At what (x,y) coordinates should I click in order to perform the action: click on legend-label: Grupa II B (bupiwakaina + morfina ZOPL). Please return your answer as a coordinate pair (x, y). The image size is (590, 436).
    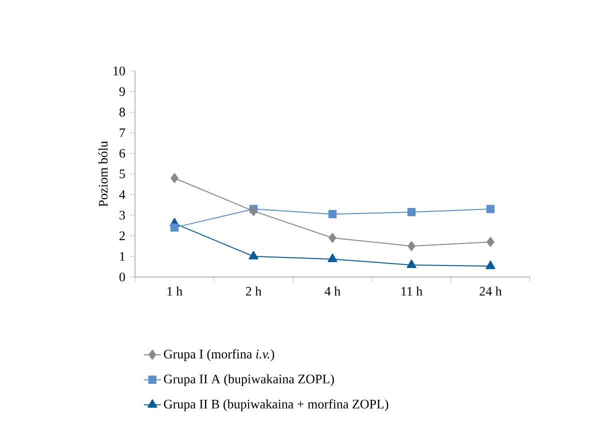
    Looking at the image, I should click on (276, 405).